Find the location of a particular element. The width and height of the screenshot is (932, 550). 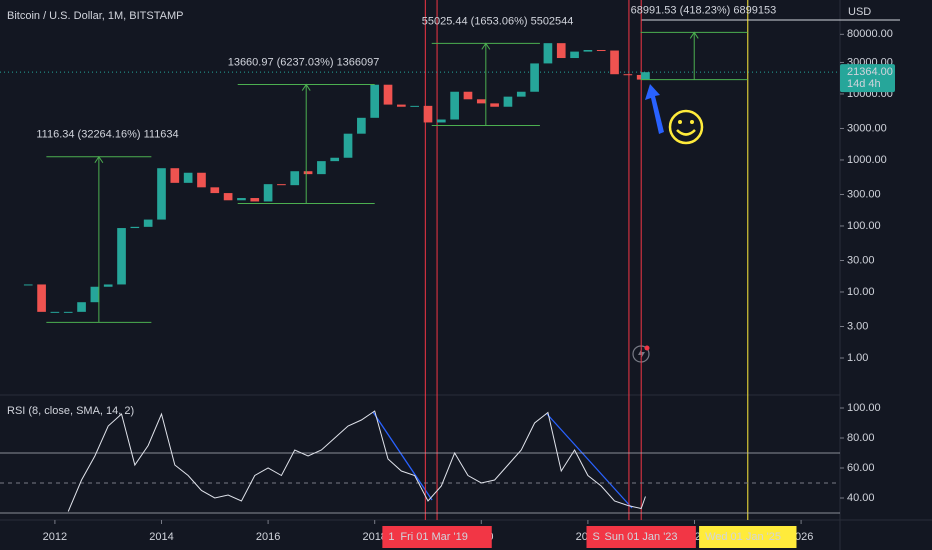

symbol-title: Bitcoin / U.S. Dollar, 1M, BITSTAMP is located at coordinates (95, 16).